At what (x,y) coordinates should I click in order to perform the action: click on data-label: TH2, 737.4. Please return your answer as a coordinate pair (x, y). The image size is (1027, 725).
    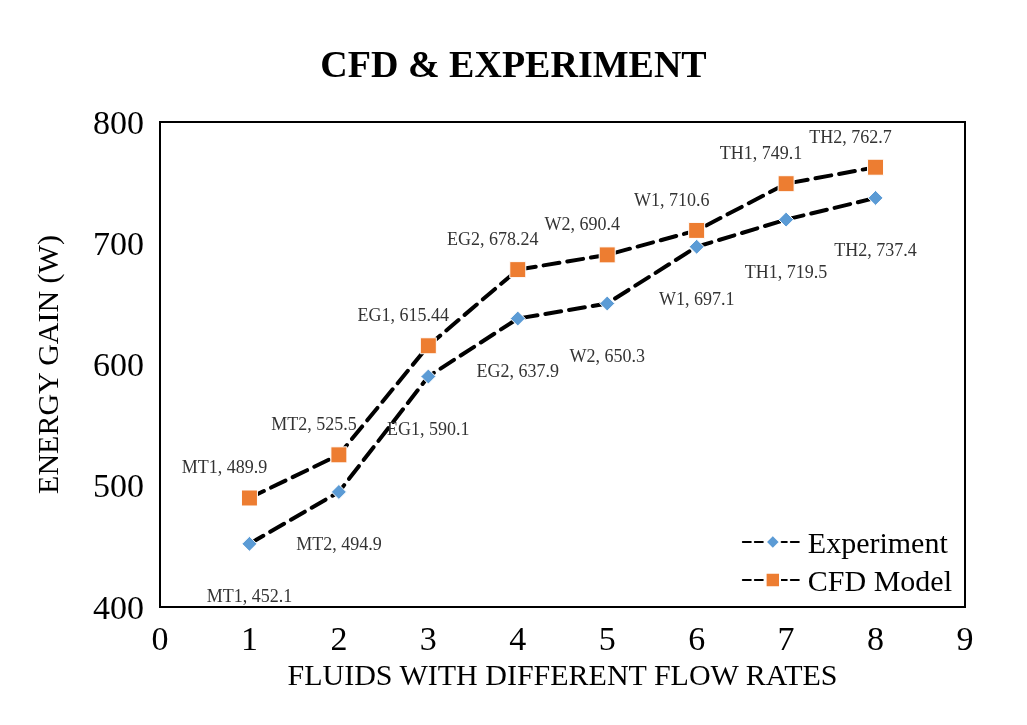
    Looking at the image, I should click on (875, 249).